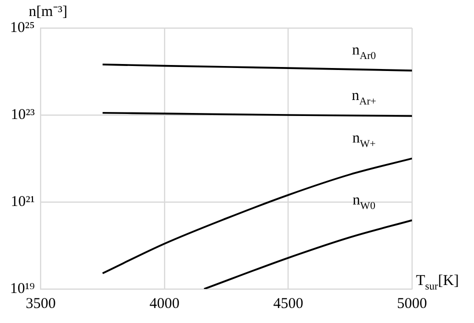 This screenshot has height=323, width=474. What do you see at coordinates (41, 304) in the screenshot?
I see `x-tick-label: 3500` at bounding box center [41, 304].